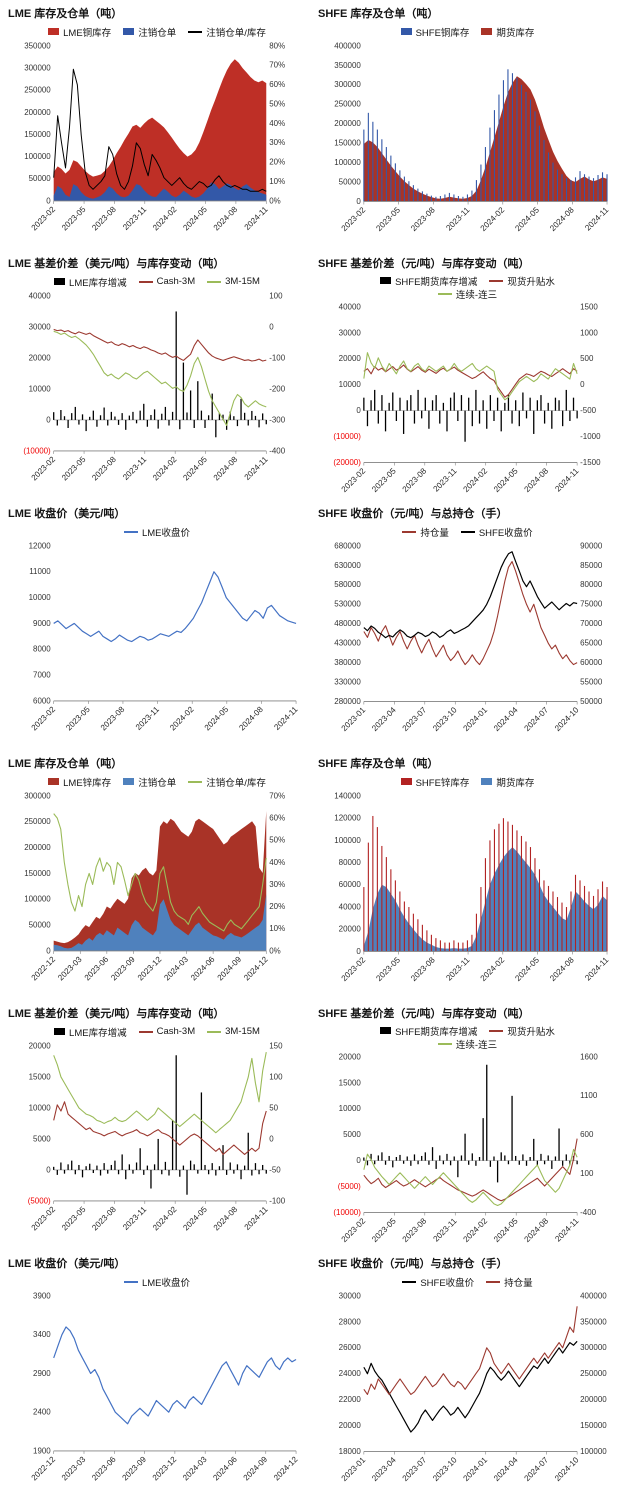  What do you see at coordinates (37, 112) in the screenshot?
I see `y-axis-label-left: 200000` at bounding box center [37, 112].